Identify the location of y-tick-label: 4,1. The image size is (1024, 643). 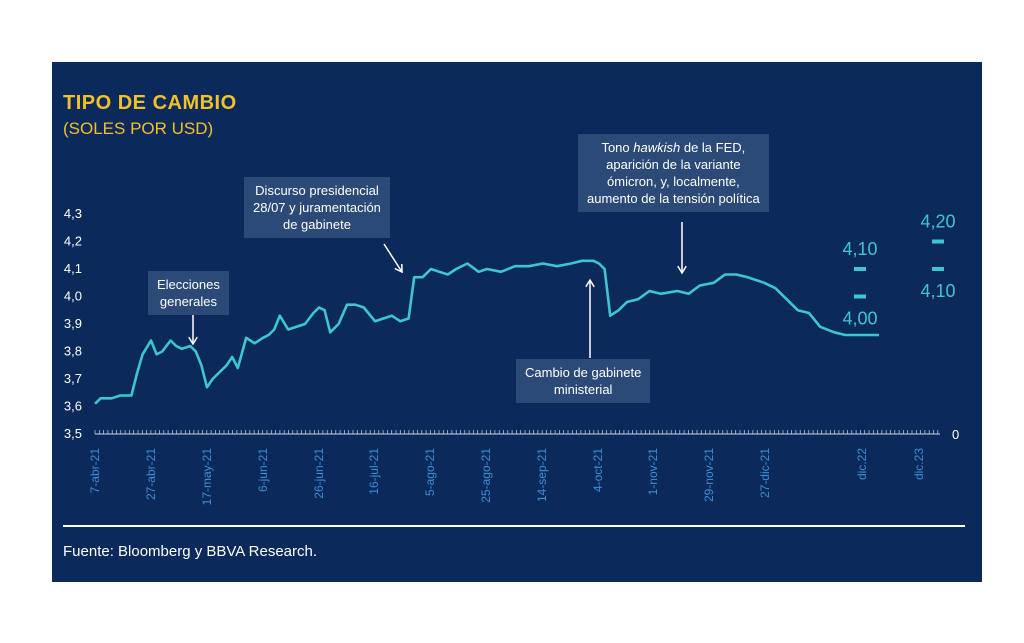
(73, 268).